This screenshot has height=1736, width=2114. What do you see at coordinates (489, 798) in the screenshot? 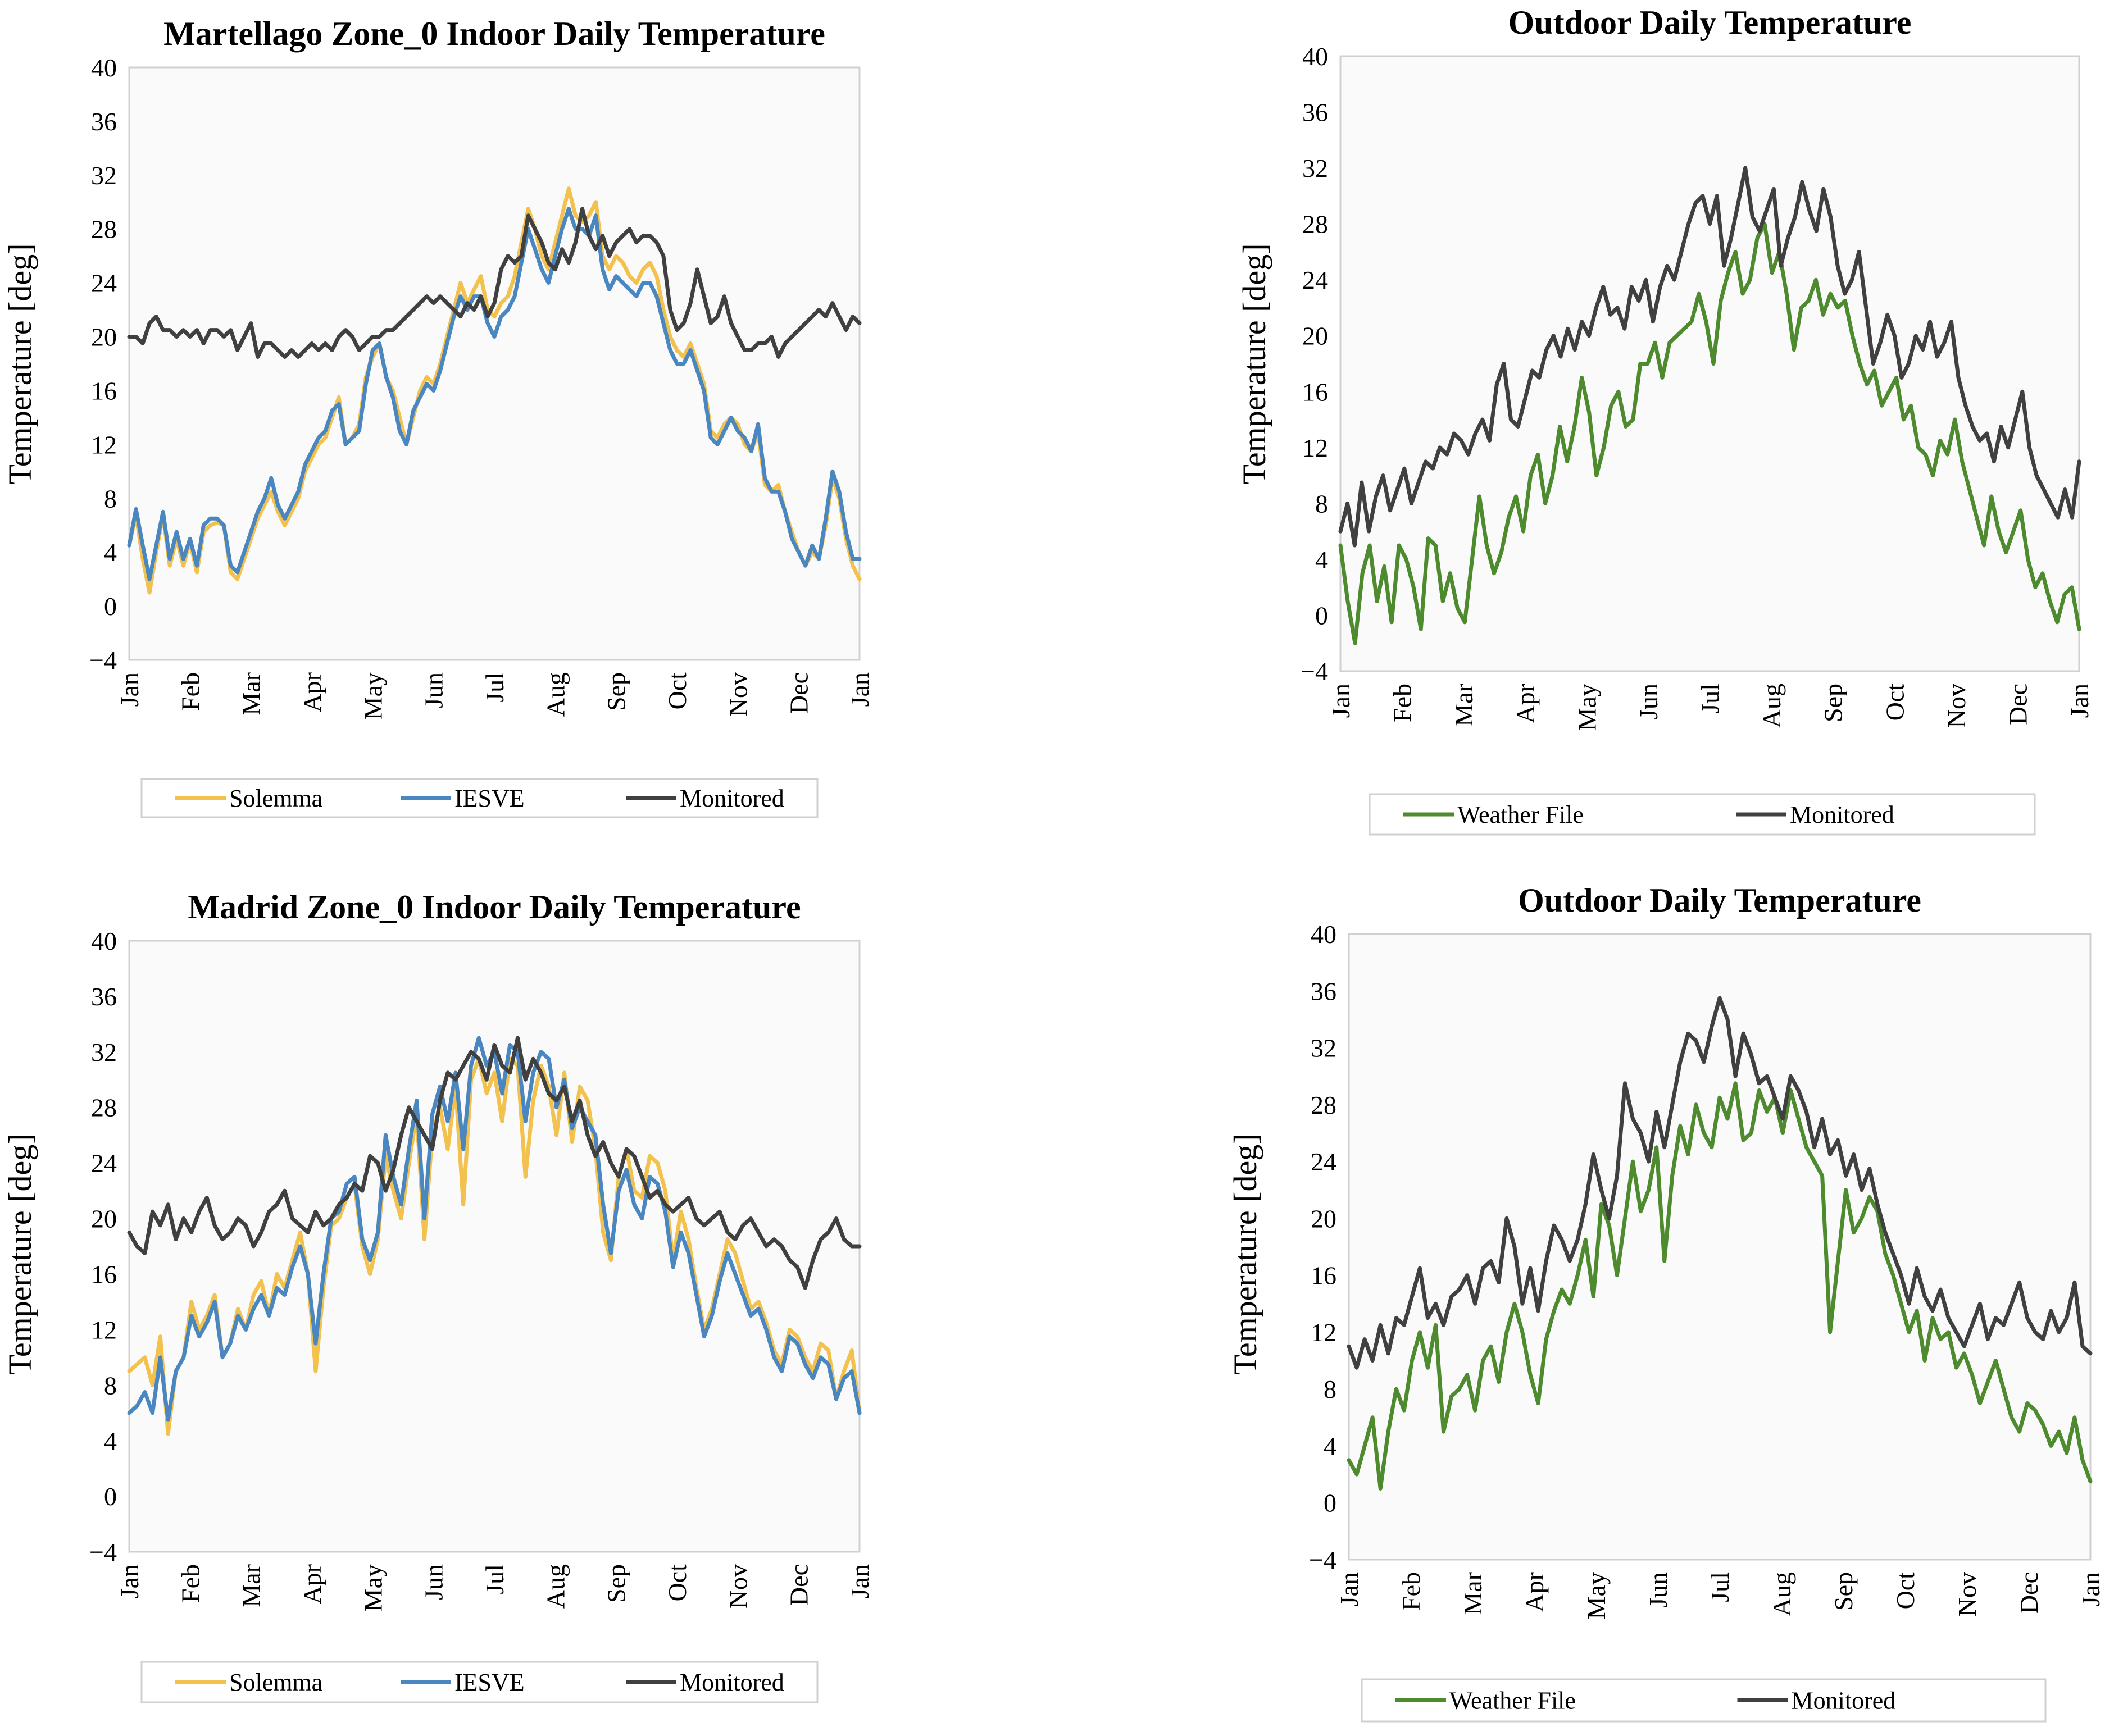
I see `legend-label-iesve: IESVE` at bounding box center [489, 798].